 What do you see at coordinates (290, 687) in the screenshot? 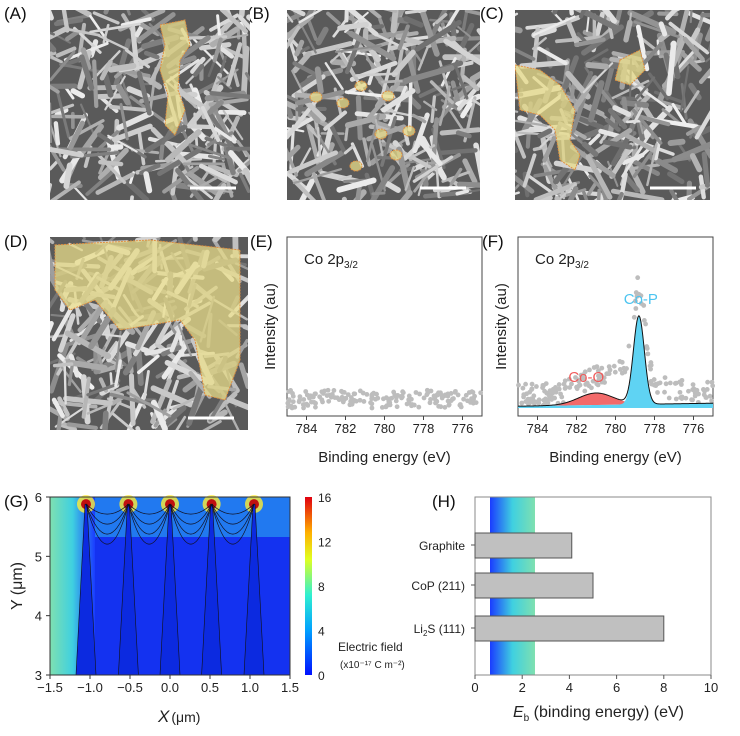
I see `x-tick-label: 1.5` at bounding box center [290, 687].